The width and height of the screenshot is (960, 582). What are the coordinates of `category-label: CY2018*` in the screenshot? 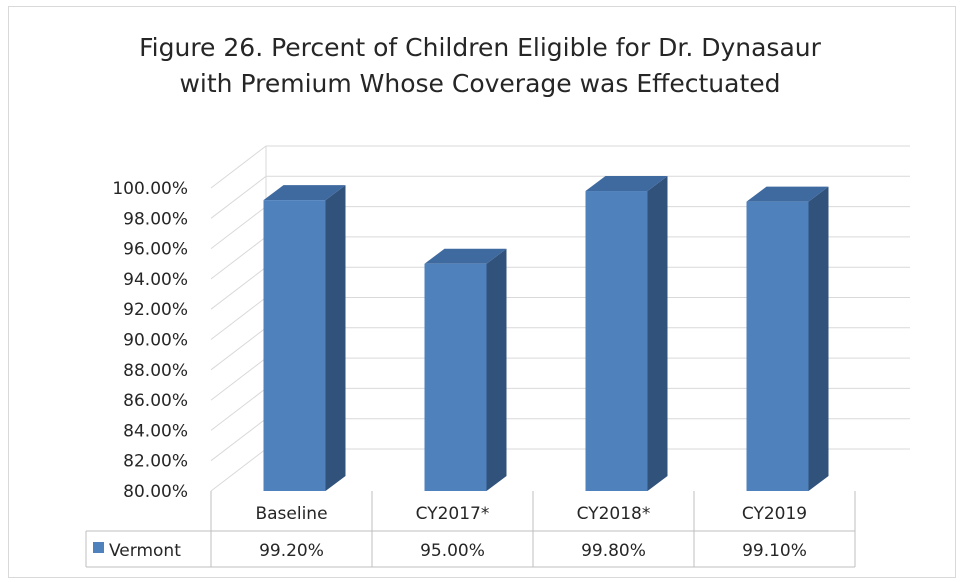 It's located at (614, 514).